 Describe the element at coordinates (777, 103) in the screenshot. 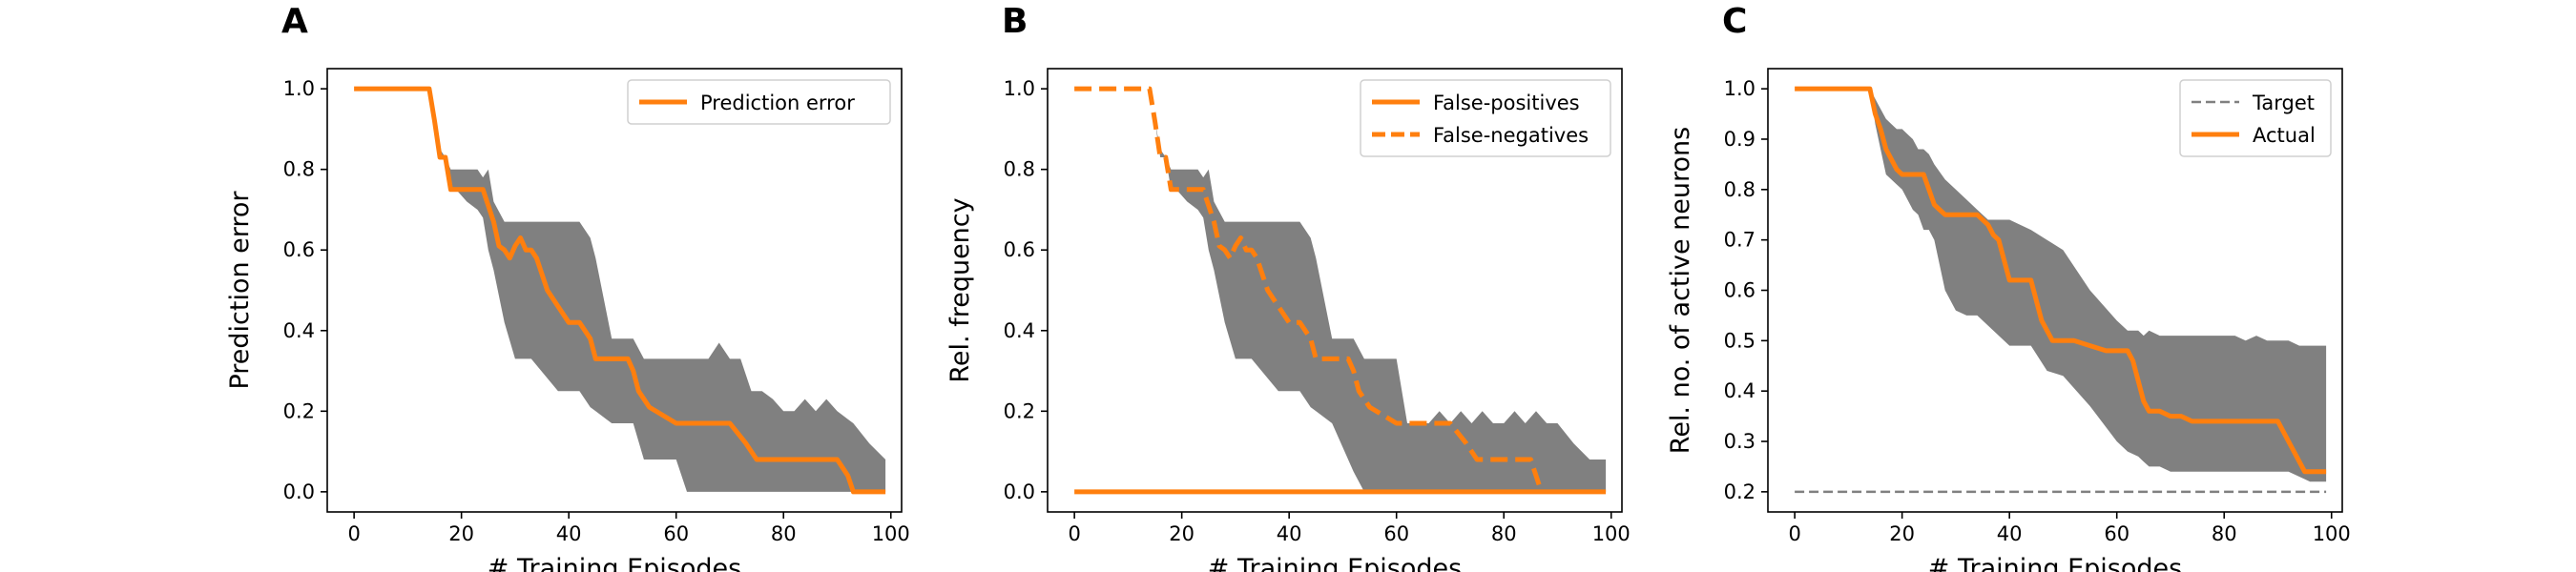

I see `legend-label: Prediction error` at that location.